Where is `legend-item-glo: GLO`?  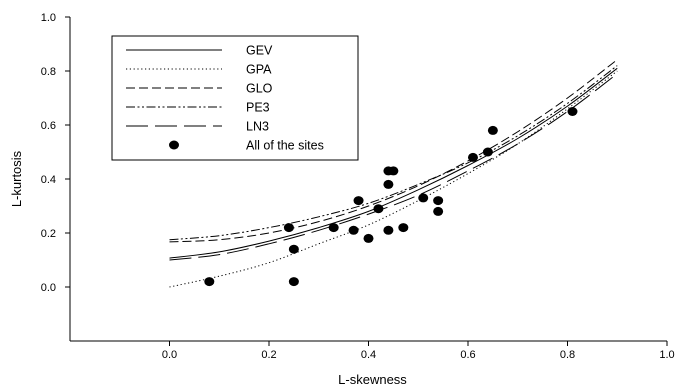 legend-item-glo: GLO is located at coordinates (199, 89).